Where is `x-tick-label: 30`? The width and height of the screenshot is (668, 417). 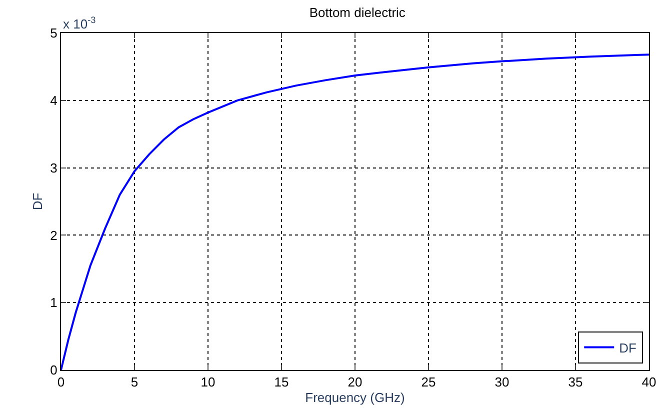 x-tick-label: 30 is located at coordinates (502, 382).